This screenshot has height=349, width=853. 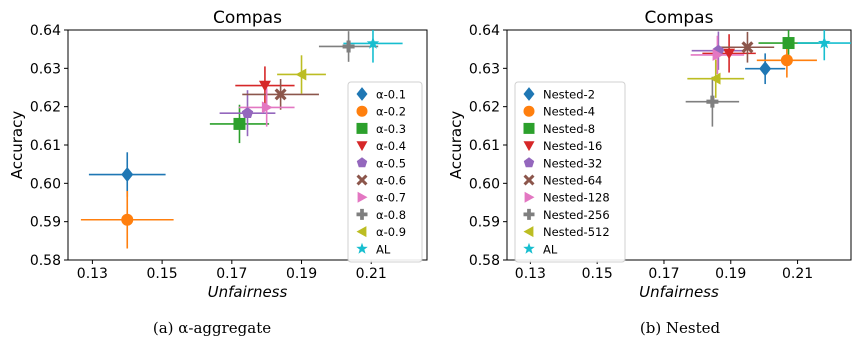 What do you see at coordinates (576, 232) in the screenshot?
I see `legend-label: Nested-512` at bounding box center [576, 232].